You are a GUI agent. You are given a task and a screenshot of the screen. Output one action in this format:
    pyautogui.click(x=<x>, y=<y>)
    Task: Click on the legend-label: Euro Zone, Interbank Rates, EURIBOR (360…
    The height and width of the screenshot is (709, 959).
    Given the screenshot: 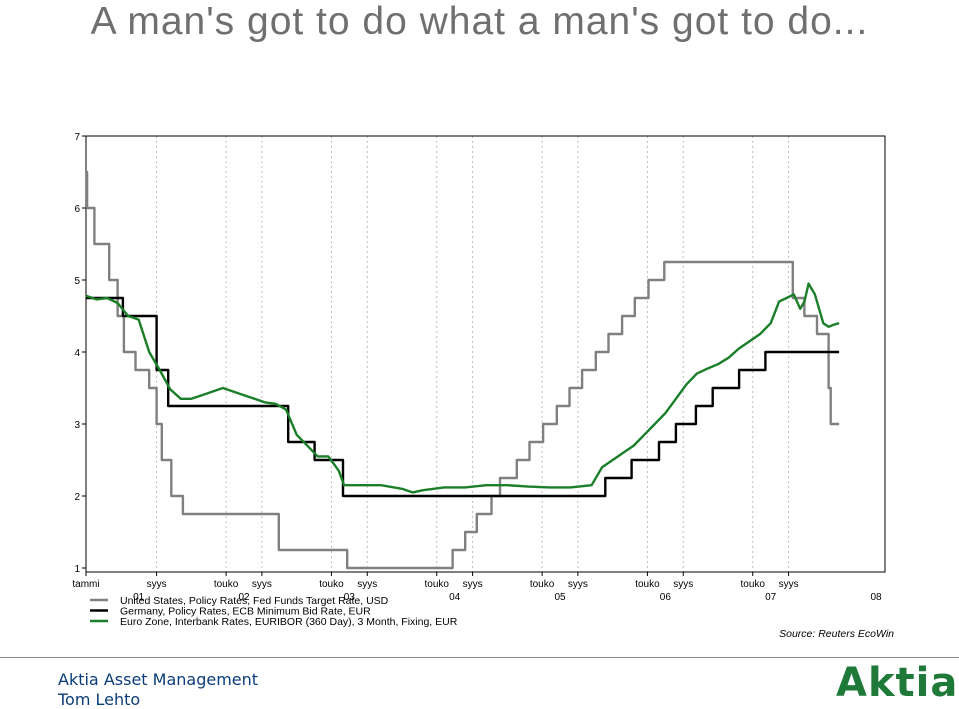 What is the action you would take?
    pyautogui.click(x=289, y=622)
    